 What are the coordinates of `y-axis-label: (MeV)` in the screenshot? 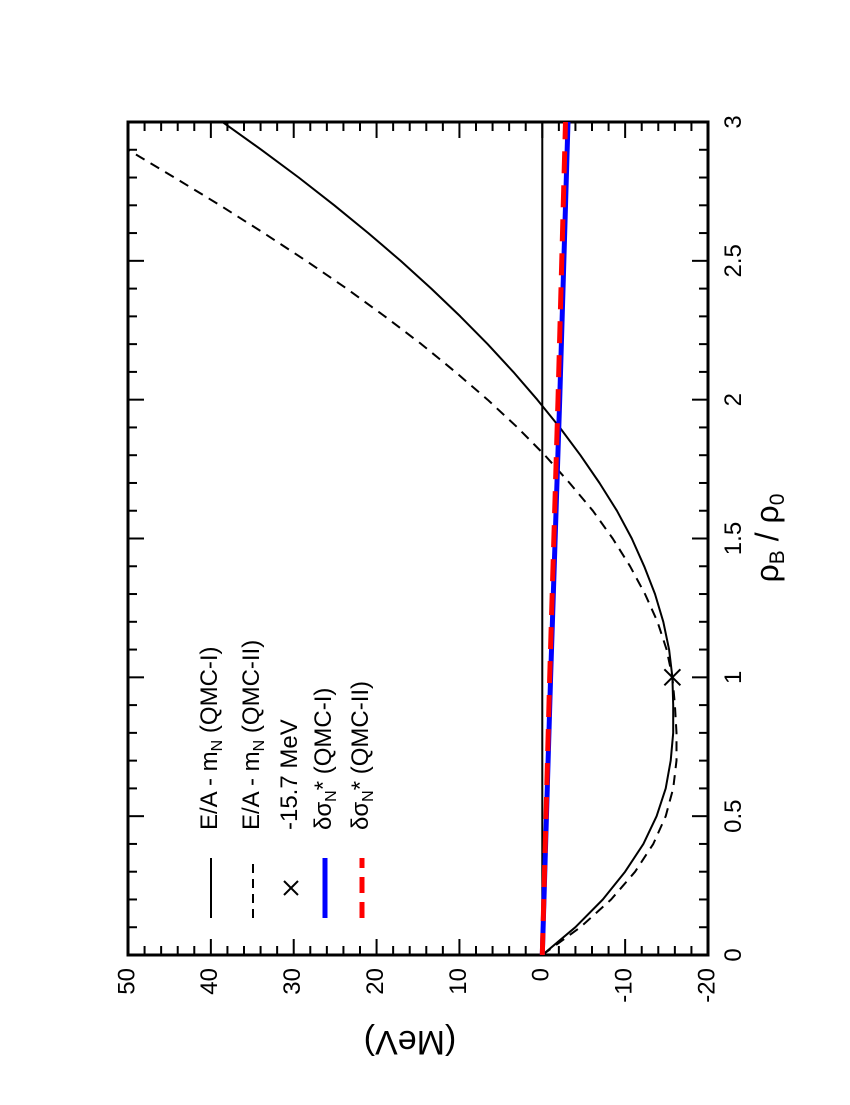 It's located at (410, 1042).